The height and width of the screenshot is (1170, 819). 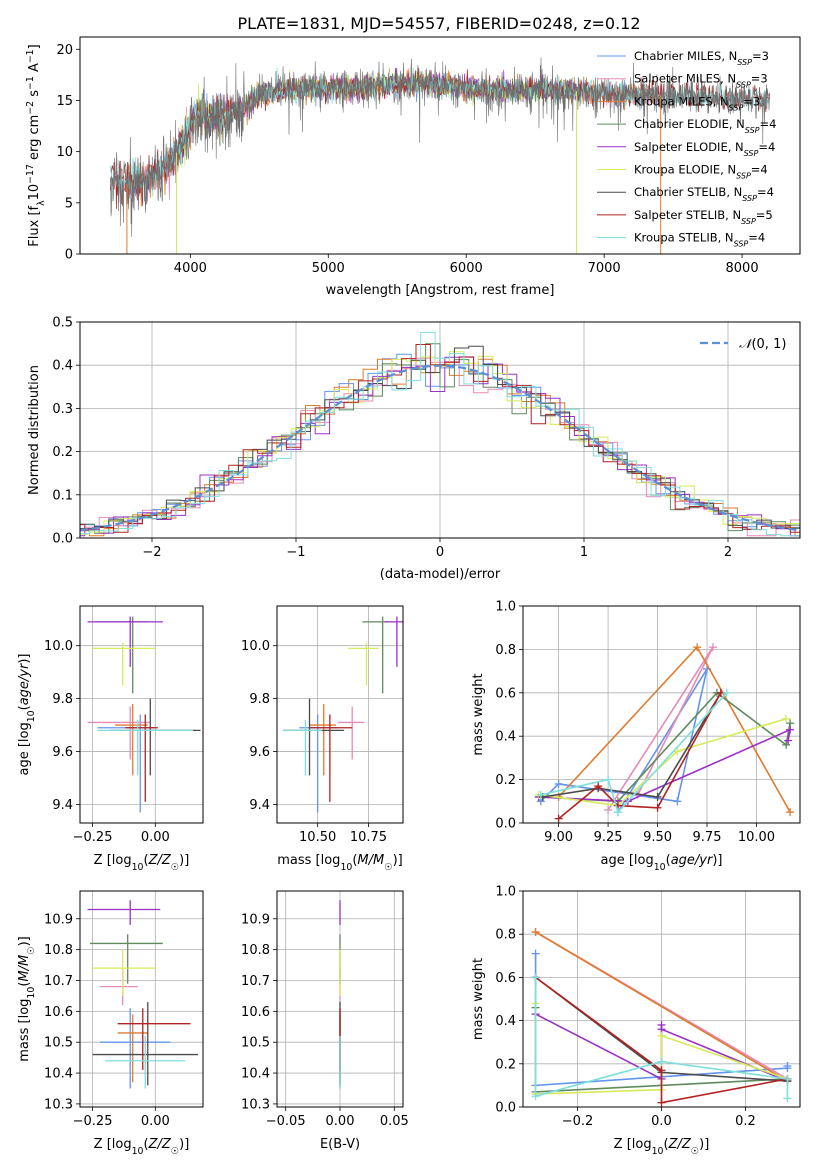 What do you see at coordinates (151, 552) in the screenshot?
I see `x-tick-label: −2` at bounding box center [151, 552].